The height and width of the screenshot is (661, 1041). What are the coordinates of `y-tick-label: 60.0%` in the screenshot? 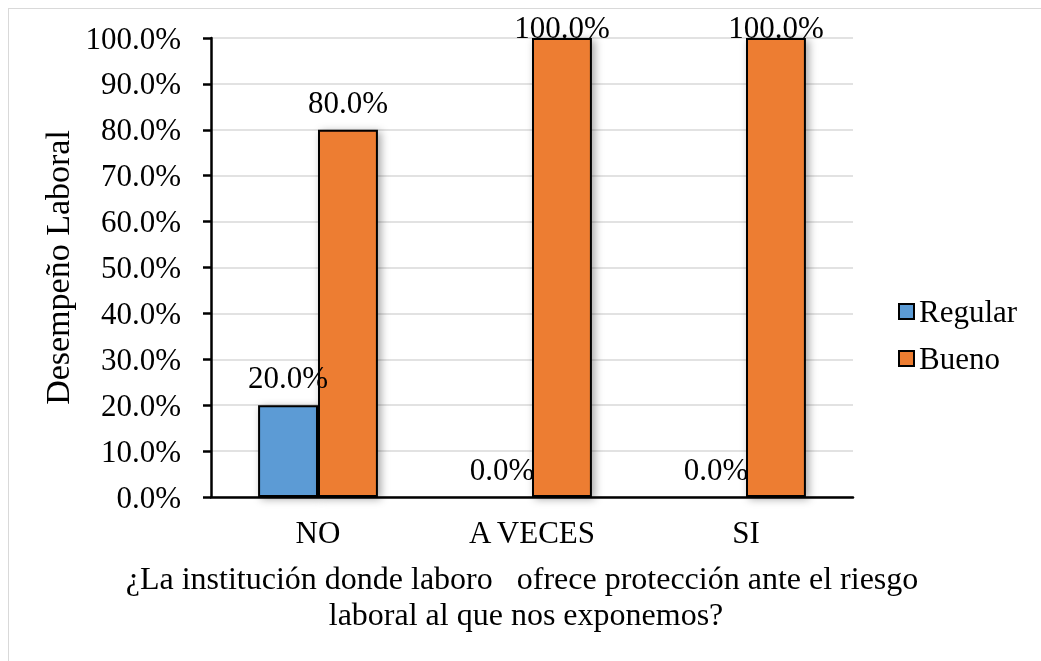 It's located at (140, 222).